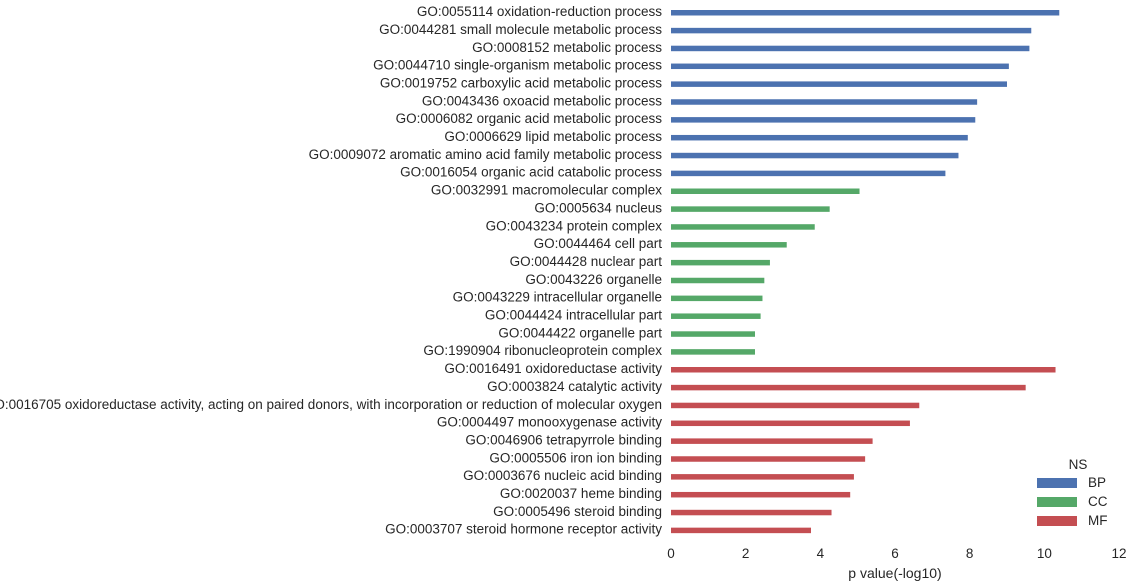 Image resolution: width=1132 pixels, height=587 pixels. I want to click on x-tick-label-6: 12, so click(1118, 553).